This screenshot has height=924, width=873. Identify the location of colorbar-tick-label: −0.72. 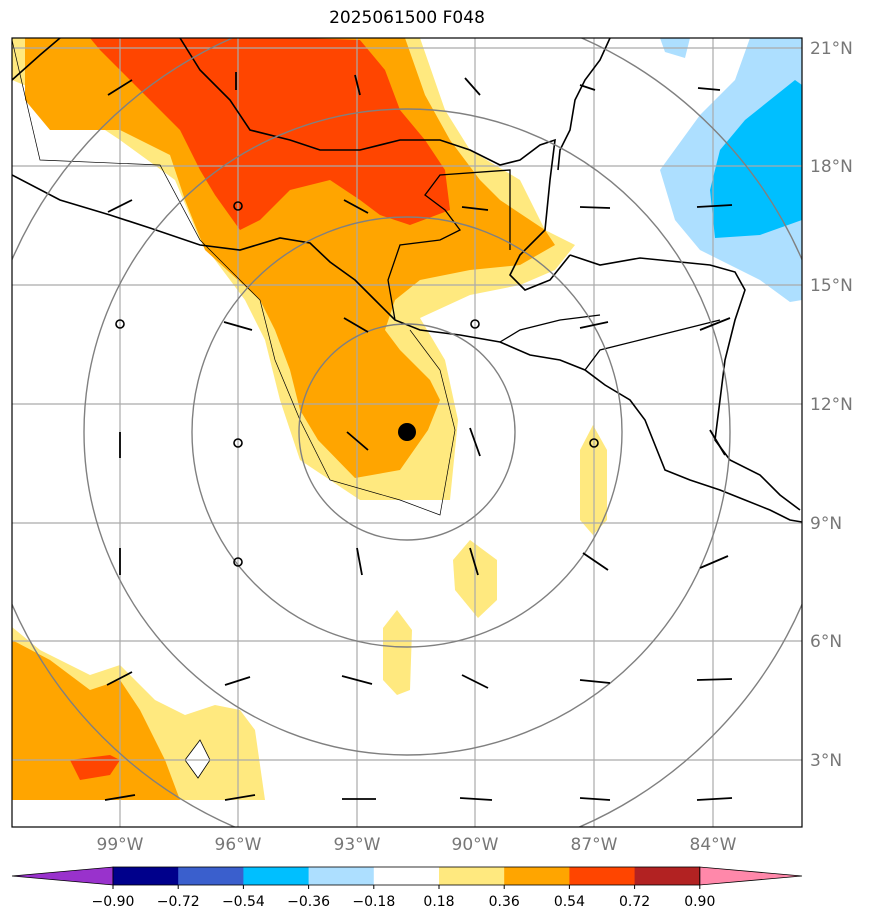
(178, 902).